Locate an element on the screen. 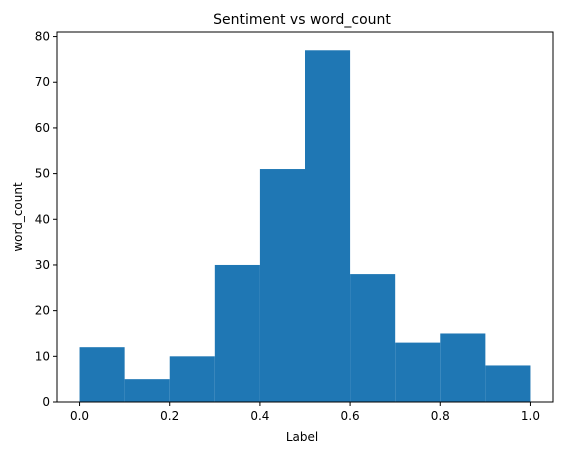 This screenshot has width=563, height=455. y-tick-label: 40 is located at coordinates (42, 219).